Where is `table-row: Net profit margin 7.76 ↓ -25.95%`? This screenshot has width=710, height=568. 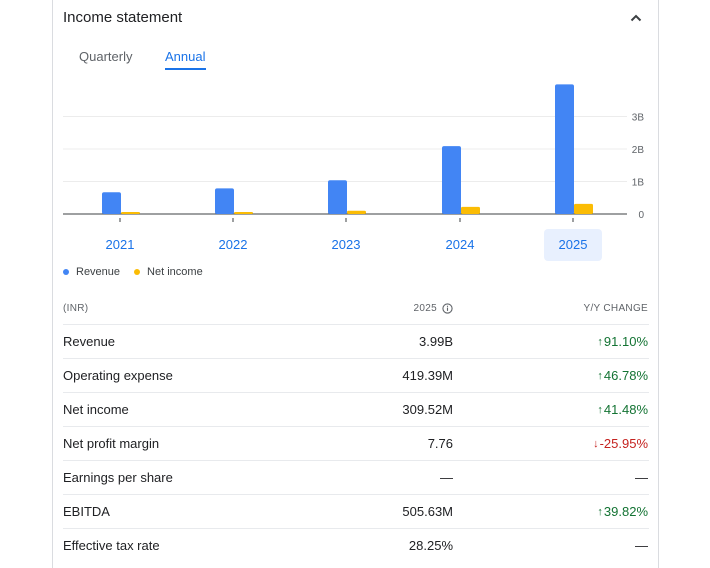
table-row: Net profit margin 7.76 ↓ -25.95% is located at coordinates (356, 444).